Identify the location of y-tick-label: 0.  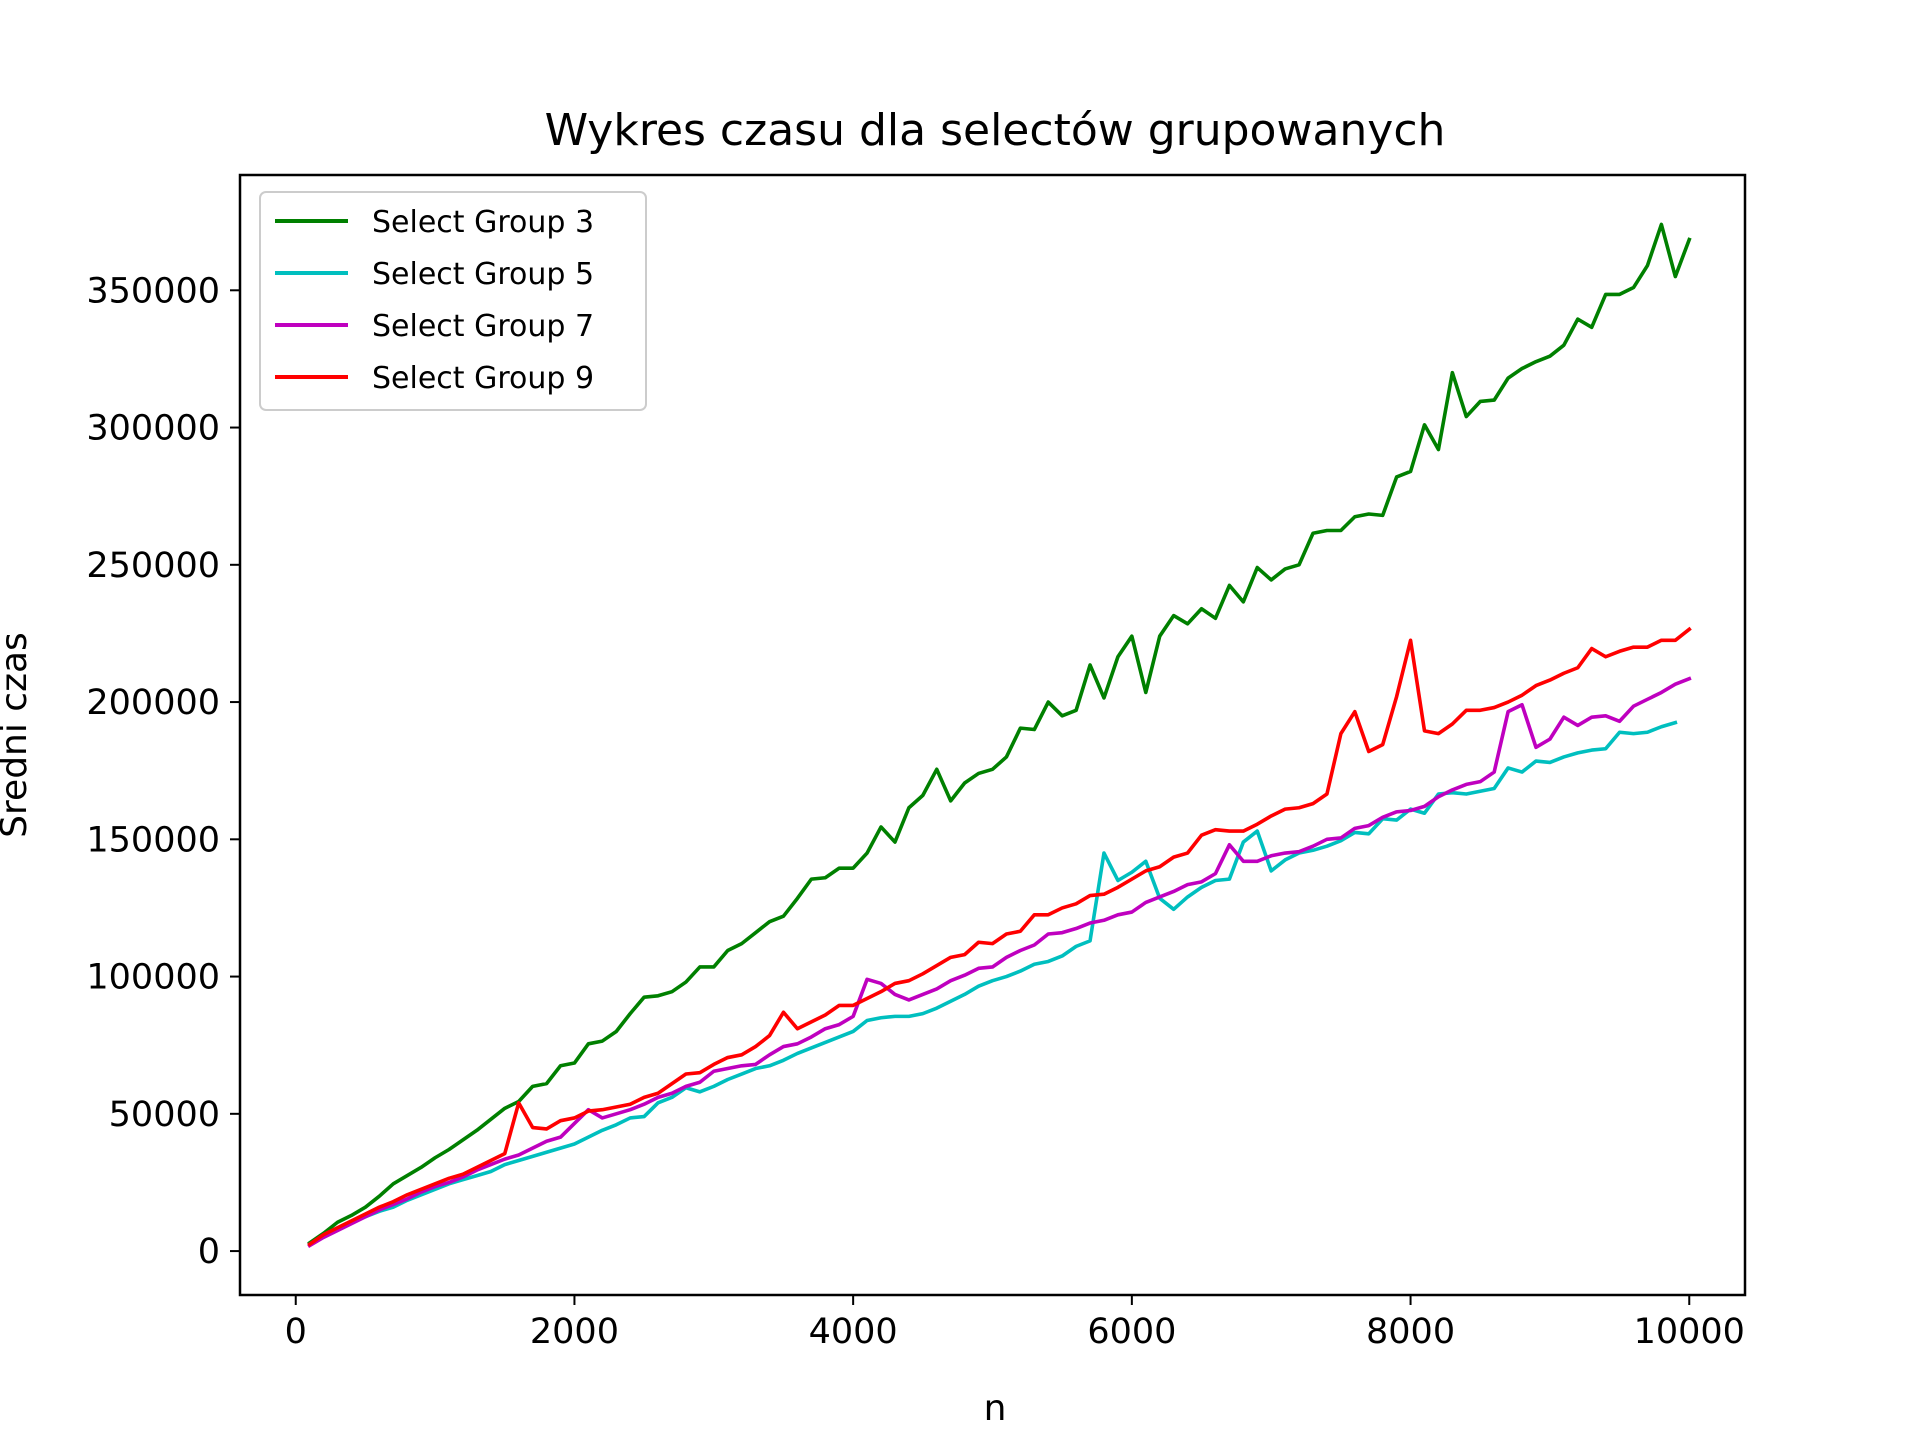
(209, 1252).